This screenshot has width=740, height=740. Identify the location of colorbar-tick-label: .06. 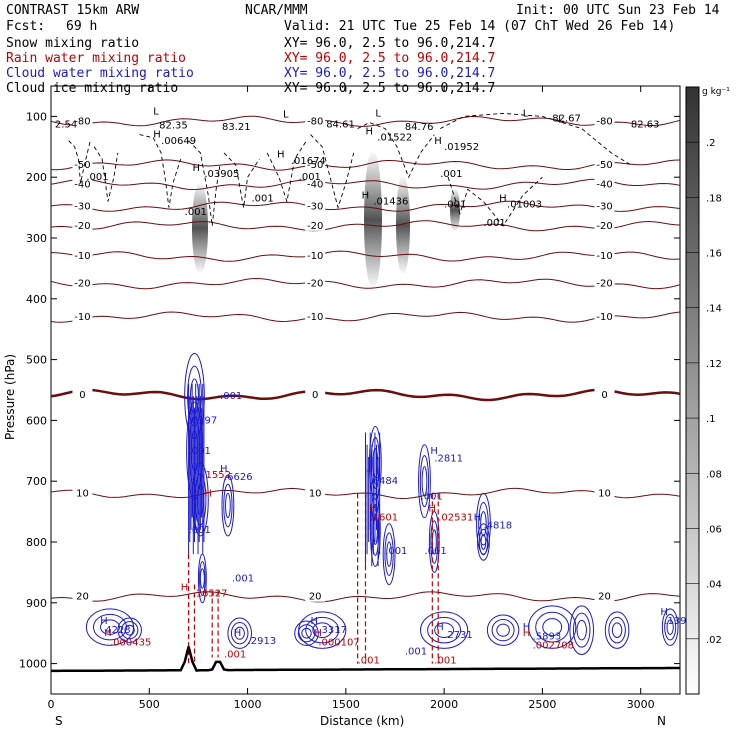
(714, 529).